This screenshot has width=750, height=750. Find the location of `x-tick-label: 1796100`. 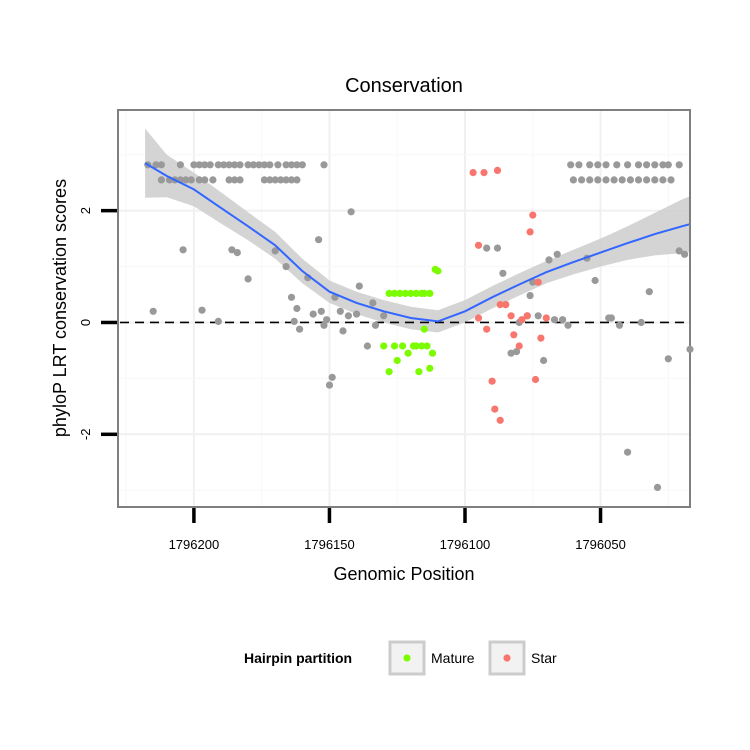

x-tick-label: 1796100 is located at coordinates (465, 544).